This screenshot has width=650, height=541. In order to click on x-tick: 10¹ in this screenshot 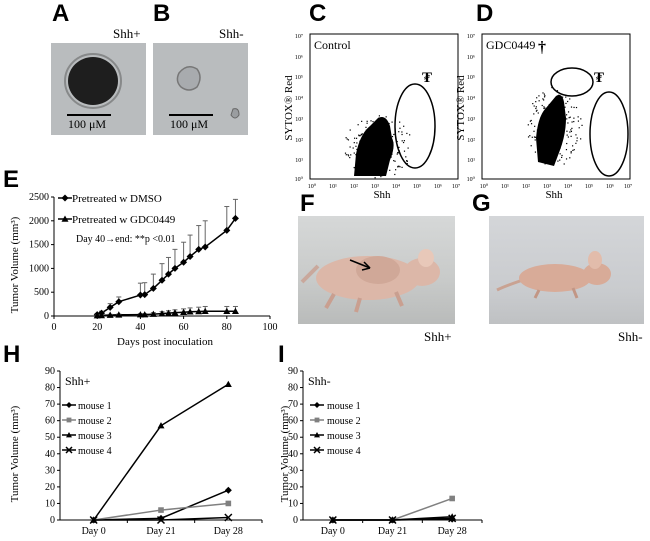, I will do `click(333, 187)`.